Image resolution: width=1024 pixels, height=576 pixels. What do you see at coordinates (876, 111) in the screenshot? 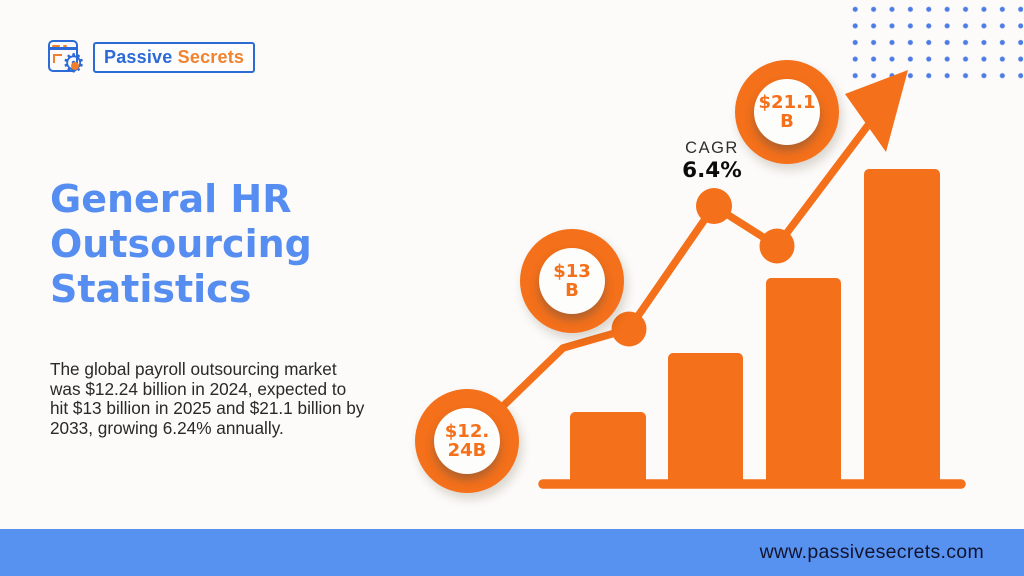
I see `arrow-head-icon` at bounding box center [876, 111].